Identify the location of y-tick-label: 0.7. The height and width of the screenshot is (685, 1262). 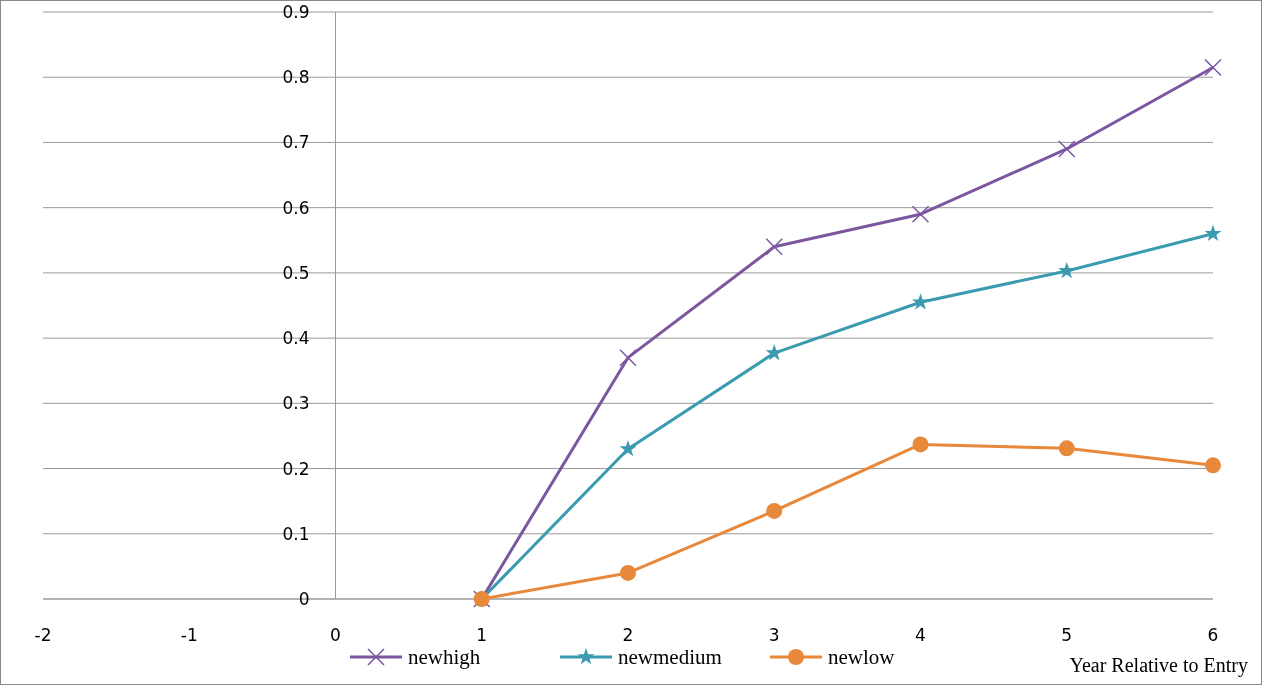
(296, 142).